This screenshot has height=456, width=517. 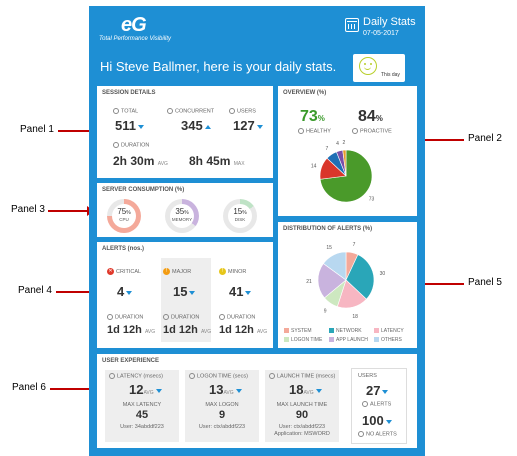 What do you see at coordinates (390, 75) in the screenshot?
I see `mood-label: This day` at bounding box center [390, 75].